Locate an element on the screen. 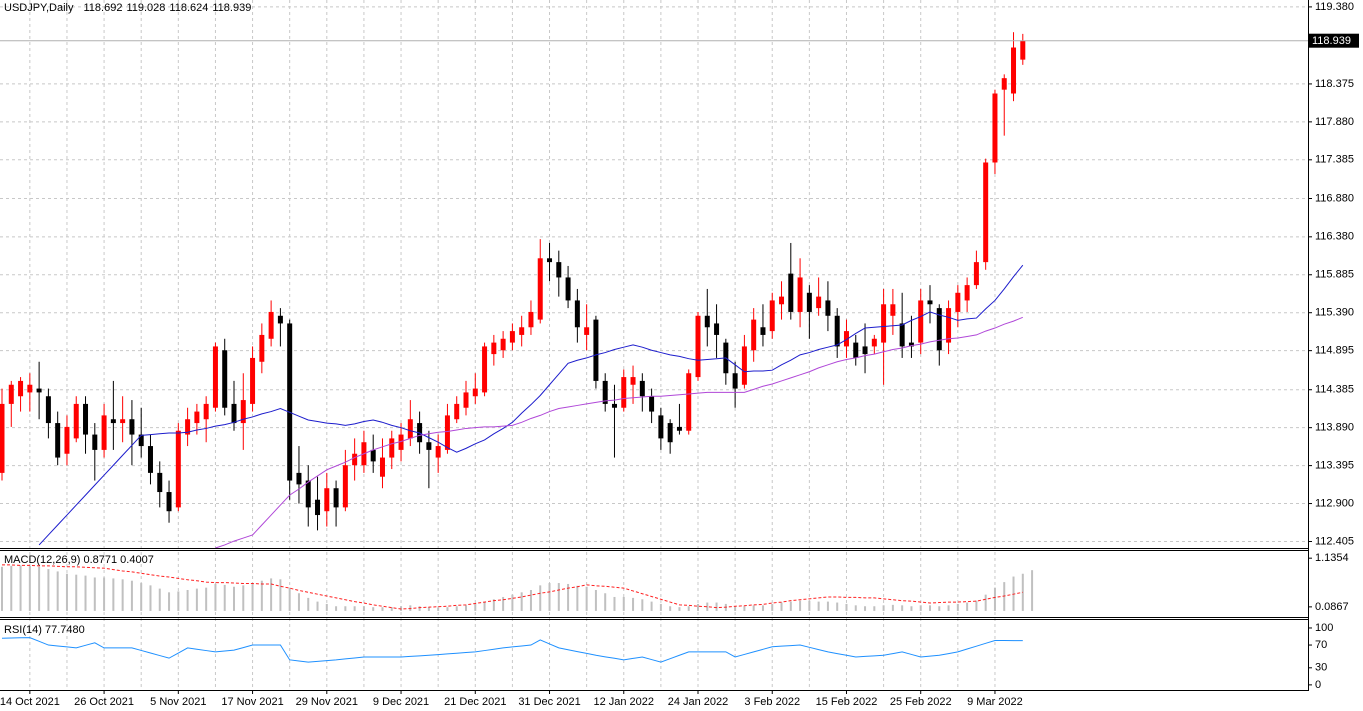 This screenshot has width=1363, height=711. x-tick-label: 17 Nov 2021 is located at coordinates (252, 702).